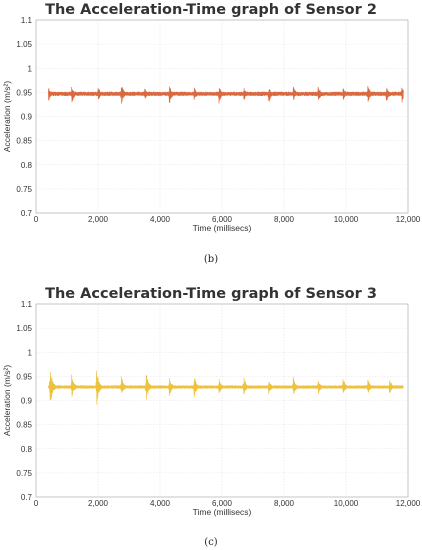 The image size is (422, 550). What do you see at coordinates (211, 10) in the screenshot?
I see `chart-title-sensor-2: The Acceleration-Time graph of Sensor 2` at bounding box center [211, 10].